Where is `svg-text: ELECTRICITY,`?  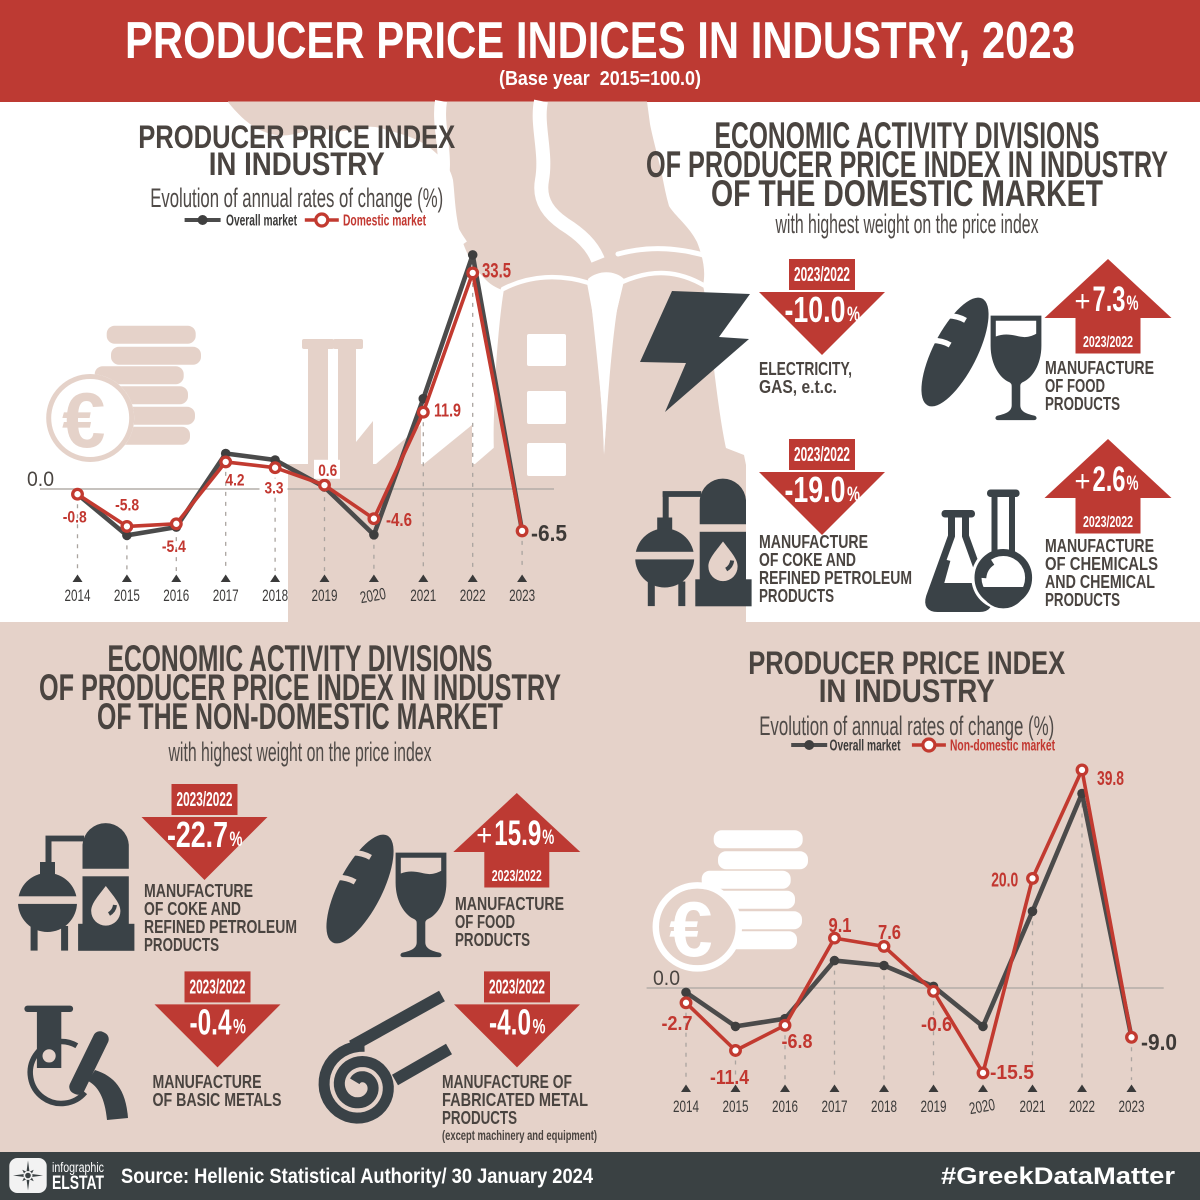
svg-text: ELECTRICITY, is located at coordinates (805, 368).